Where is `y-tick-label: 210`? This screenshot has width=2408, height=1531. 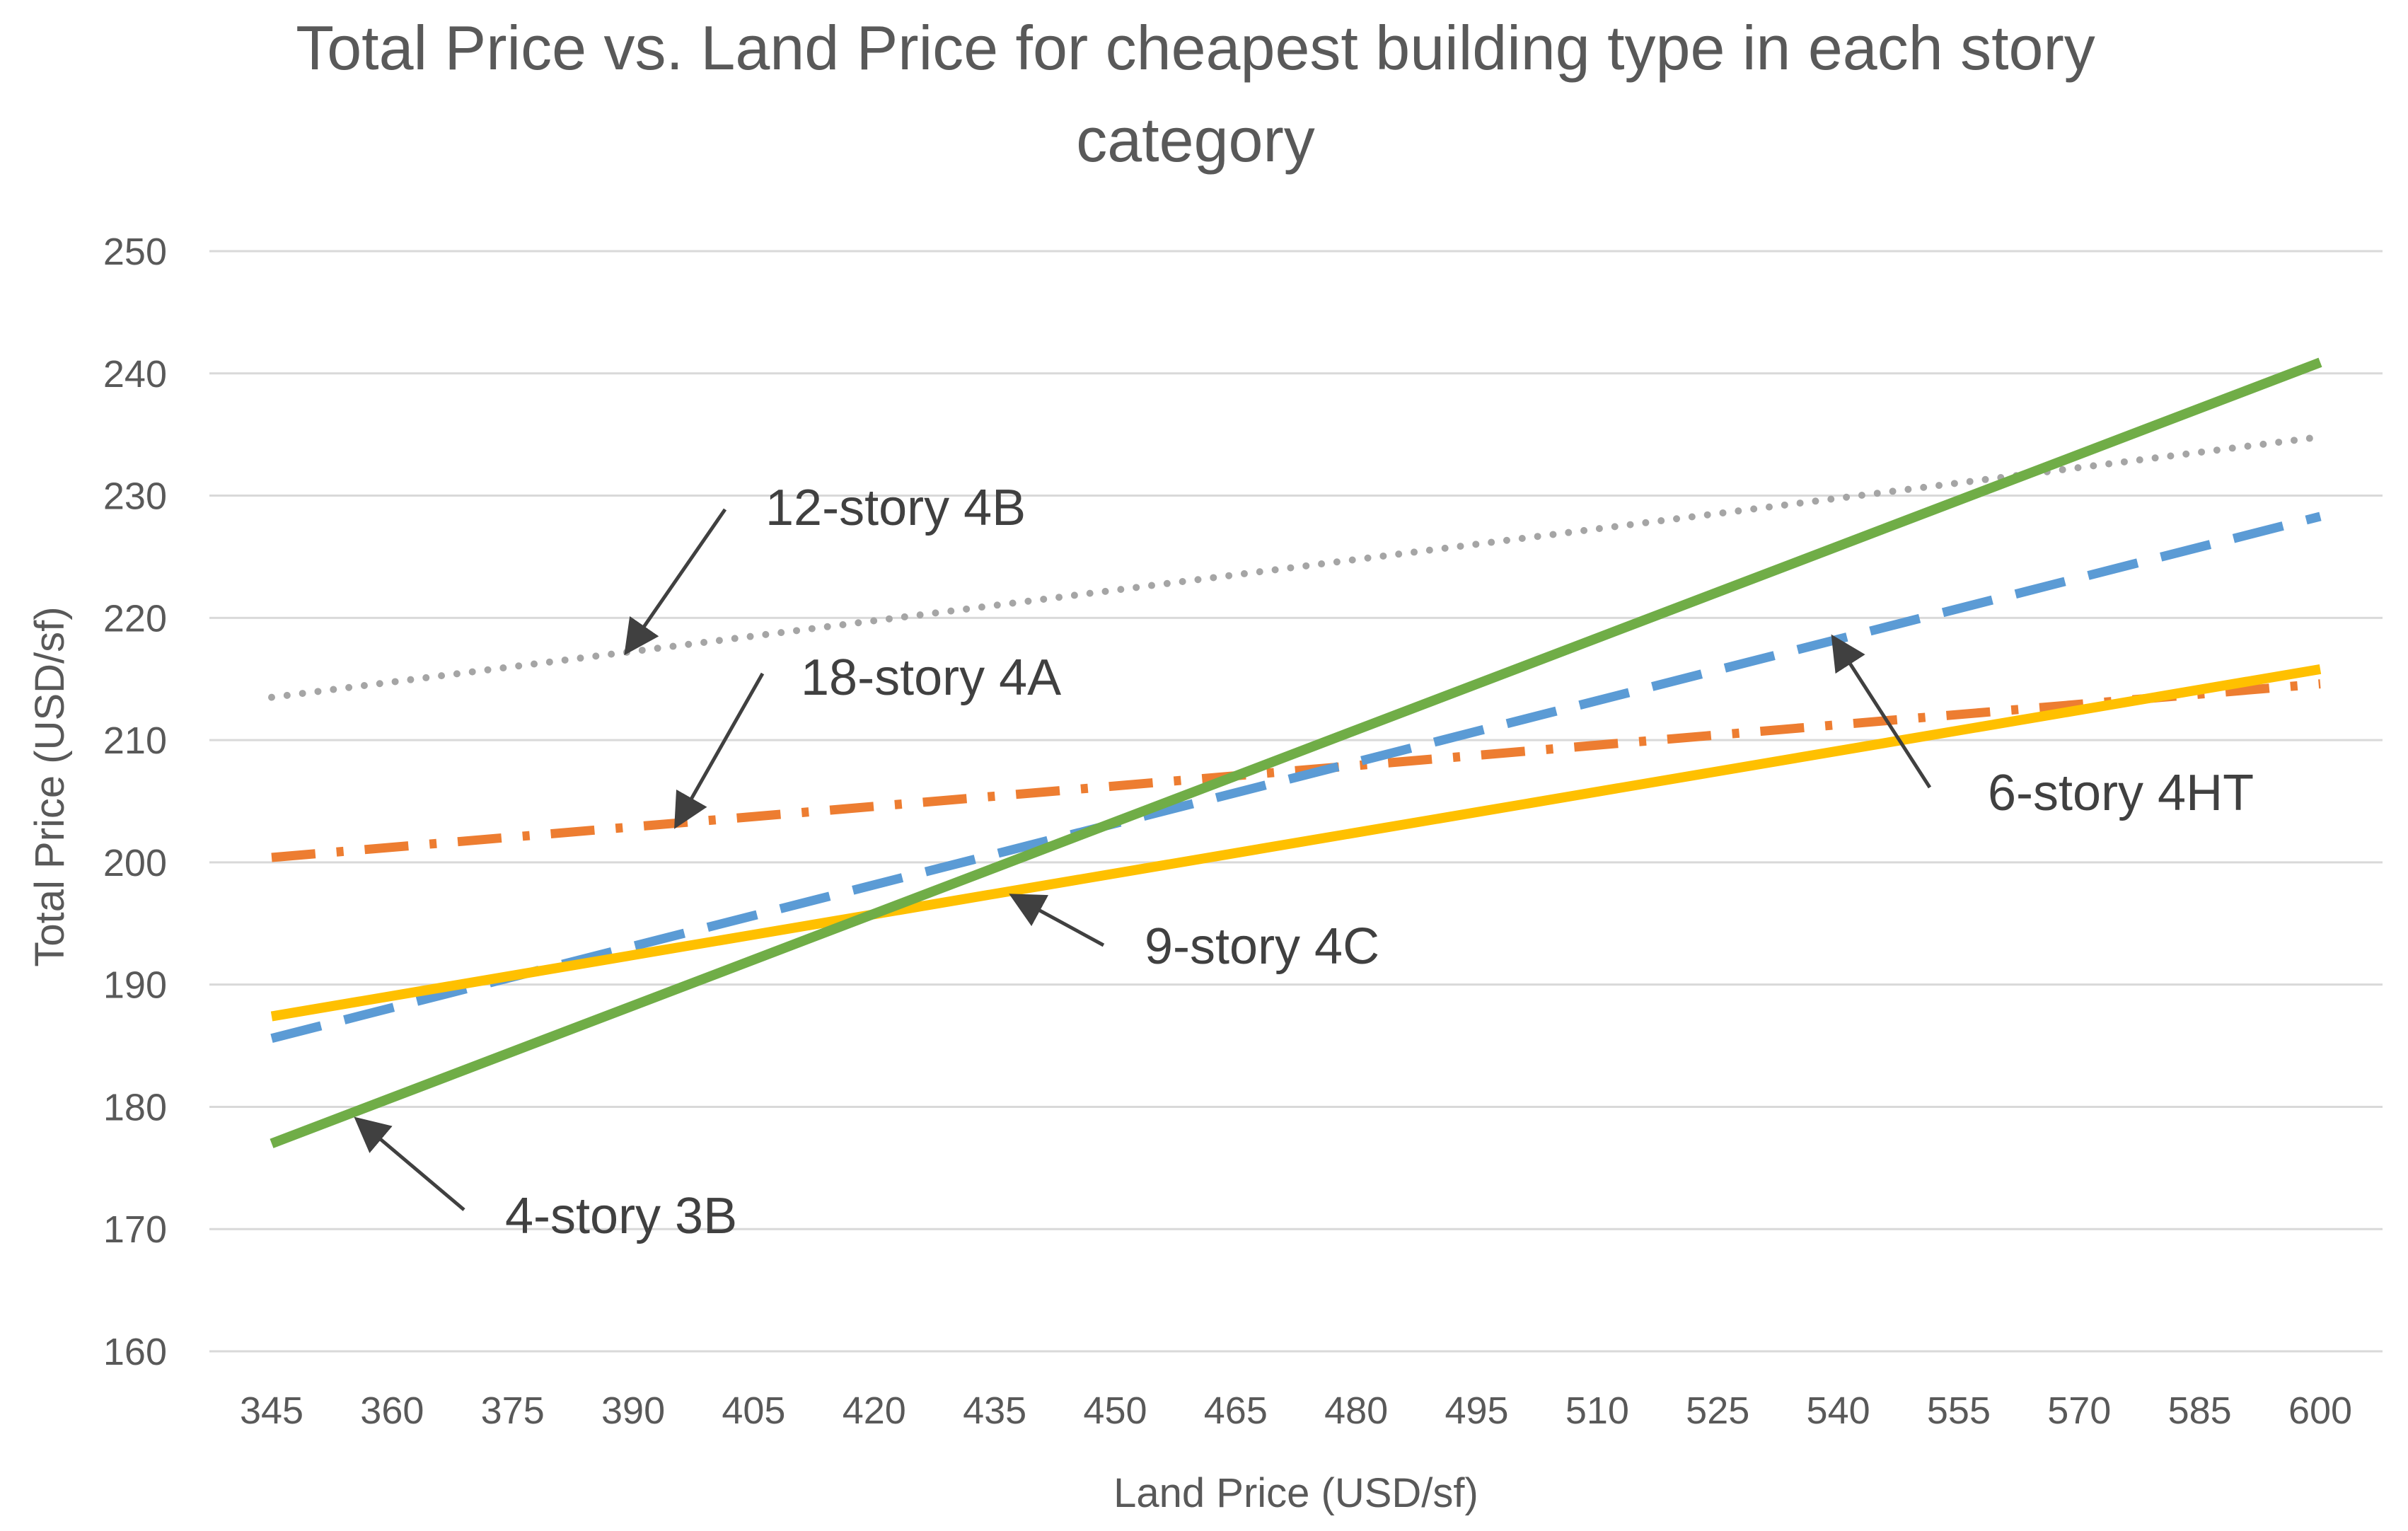 y-tick-label: 210 is located at coordinates (135, 741).